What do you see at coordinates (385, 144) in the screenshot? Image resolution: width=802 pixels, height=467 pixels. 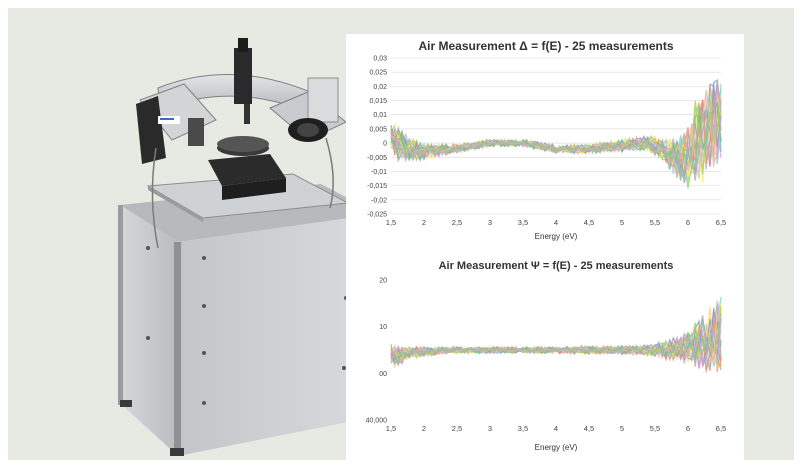 I see `y-tick-label: 0` at bounding box center [385, 144].